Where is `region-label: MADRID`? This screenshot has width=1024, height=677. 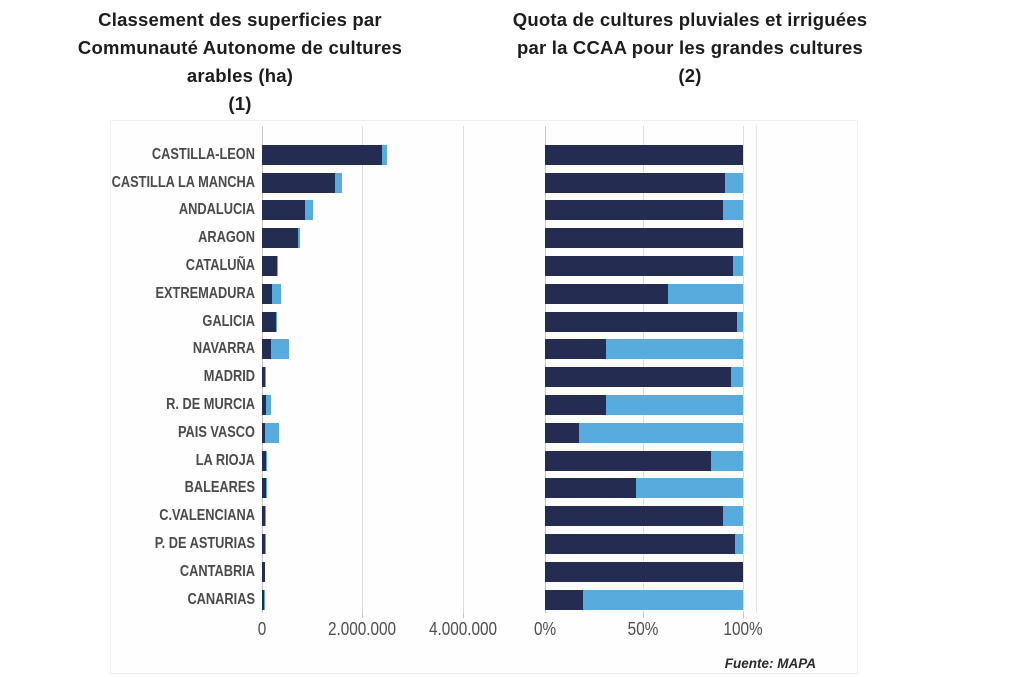
region-label: MADRID is located at coordinates (229, 377).